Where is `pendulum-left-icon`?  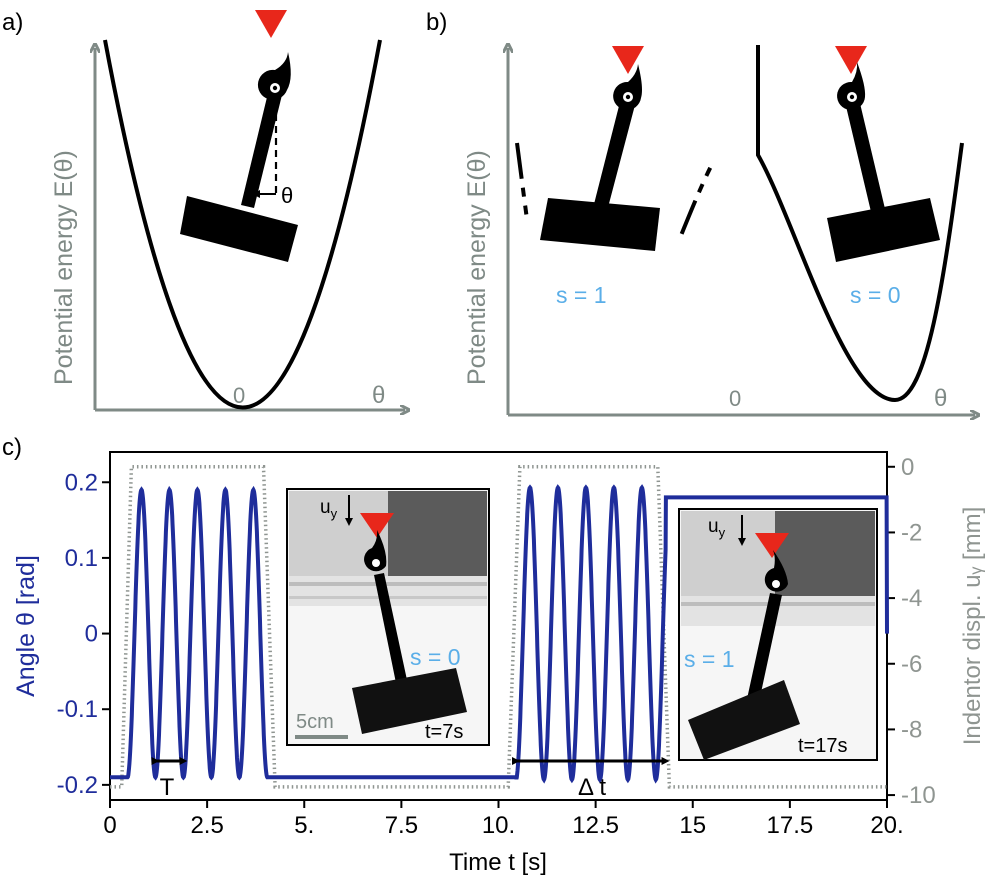 pendulum-left-icon is located at coordinates (600, 157).